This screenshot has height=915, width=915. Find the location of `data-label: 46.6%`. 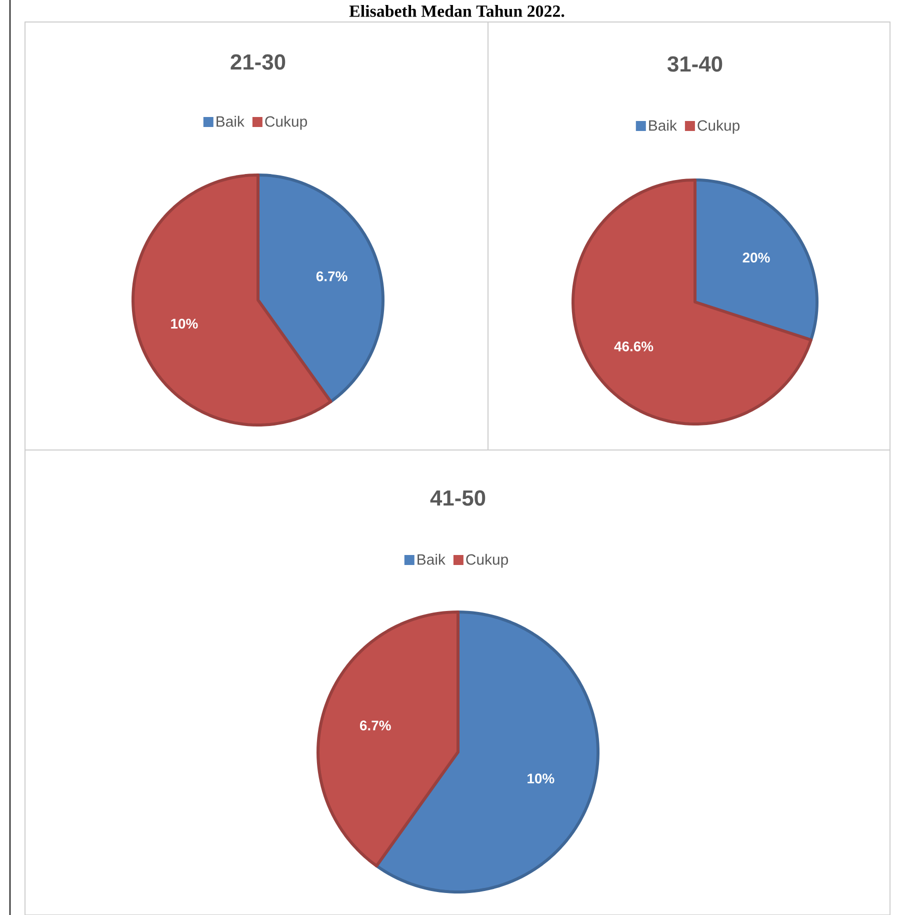

data-label: 46.6% is located at coordinates (634, 346).